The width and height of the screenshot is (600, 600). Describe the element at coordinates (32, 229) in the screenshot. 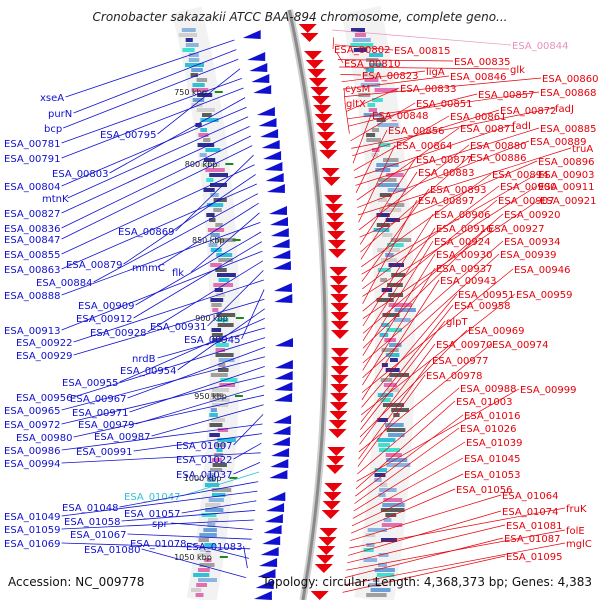

I see `gene-label-left: ESA_00836` at that location.